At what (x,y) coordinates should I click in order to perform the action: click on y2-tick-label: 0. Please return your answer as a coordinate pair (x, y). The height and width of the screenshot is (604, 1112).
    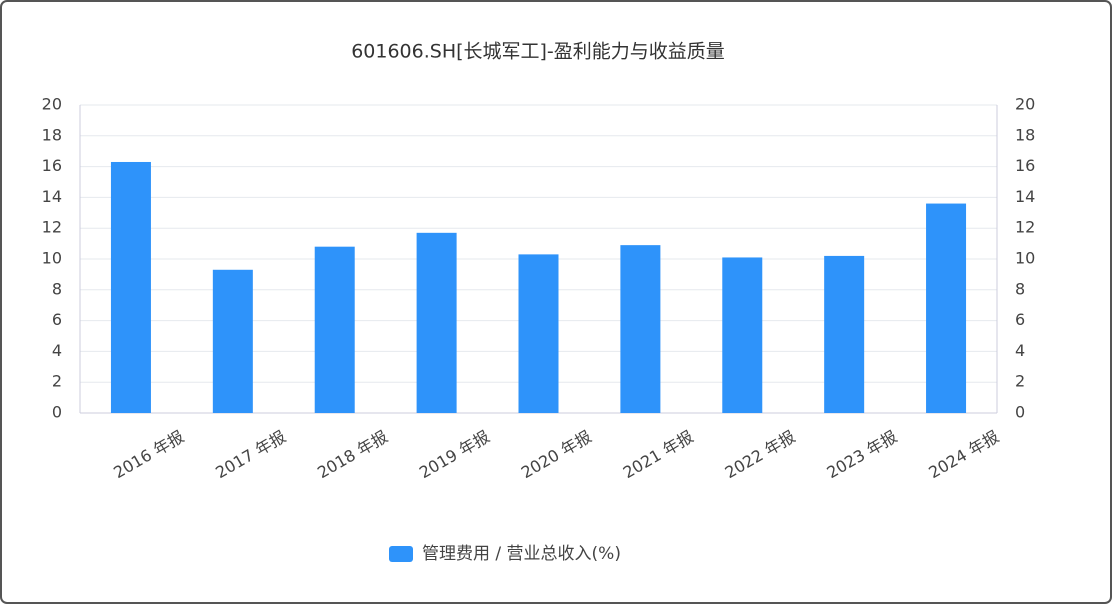
    Looking at the image, I should click on (1020, 412).